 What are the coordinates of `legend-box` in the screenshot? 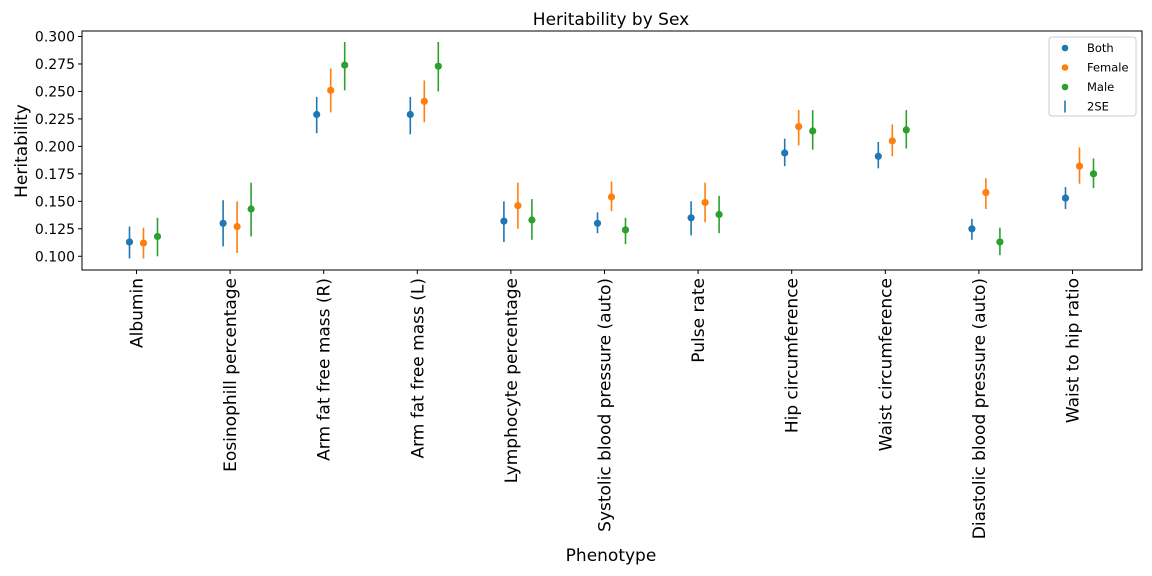 It's located at (1092, 76).